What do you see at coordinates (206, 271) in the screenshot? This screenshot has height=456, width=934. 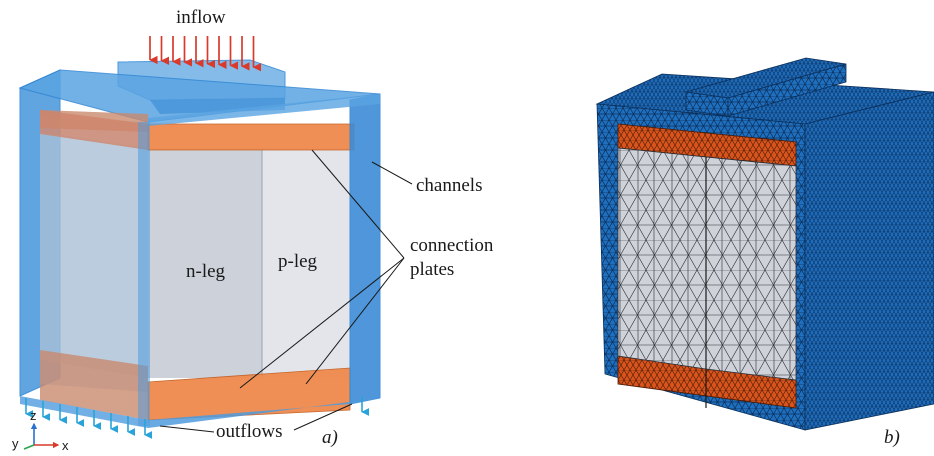 I see `n-leg-label: n-leg` at bounding box center [206, 271].